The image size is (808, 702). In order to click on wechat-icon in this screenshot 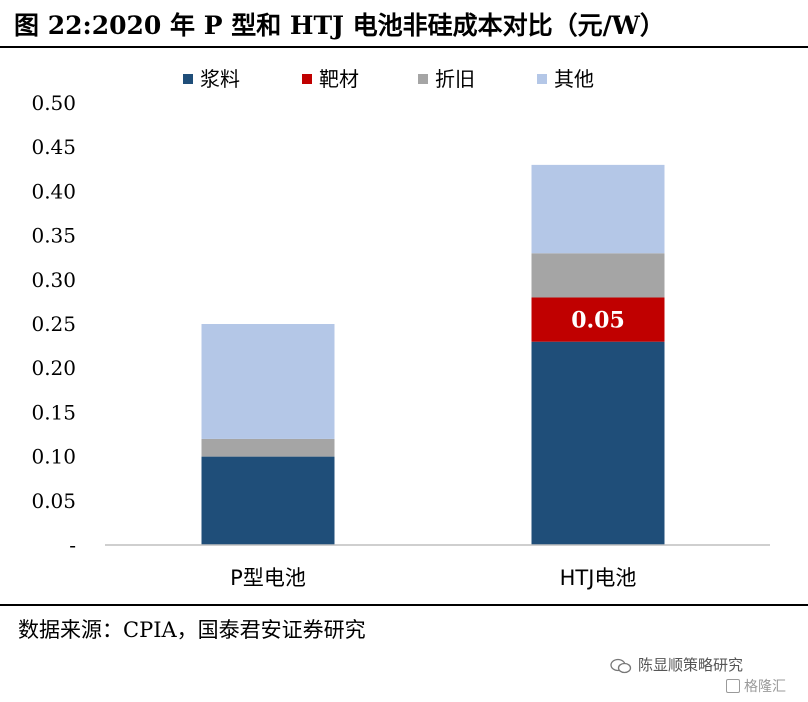, I will do `click(621, 665)`.